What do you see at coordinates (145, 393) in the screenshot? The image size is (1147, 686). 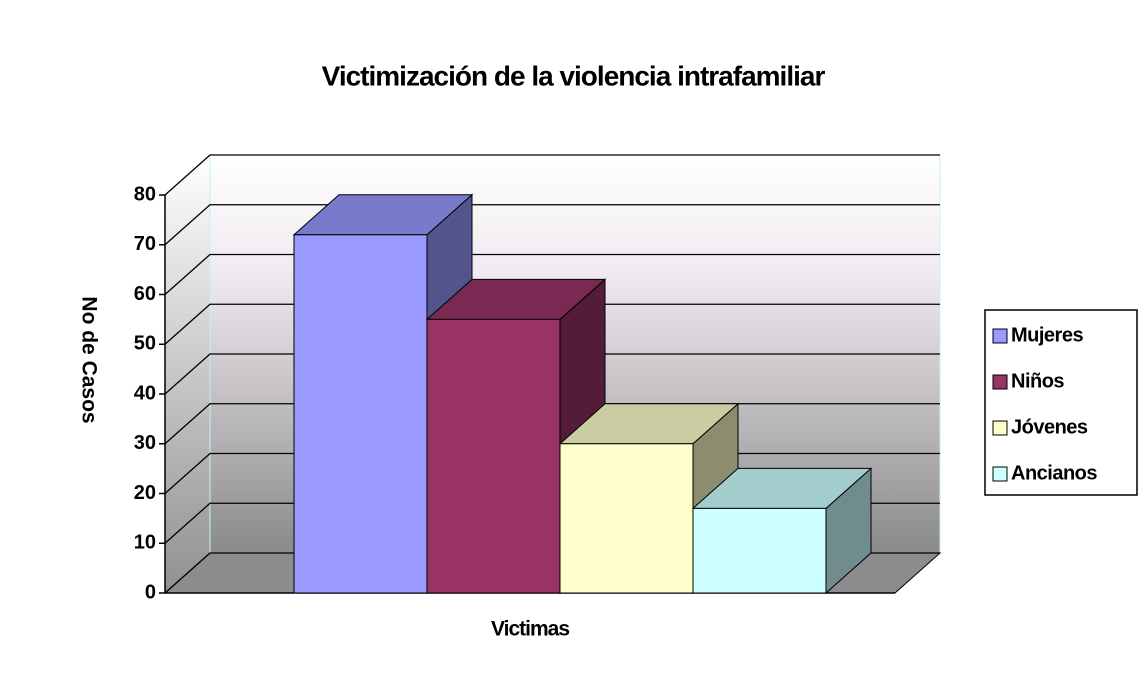 I see `y-tick-label: 40` at bounding box center [145, 393].